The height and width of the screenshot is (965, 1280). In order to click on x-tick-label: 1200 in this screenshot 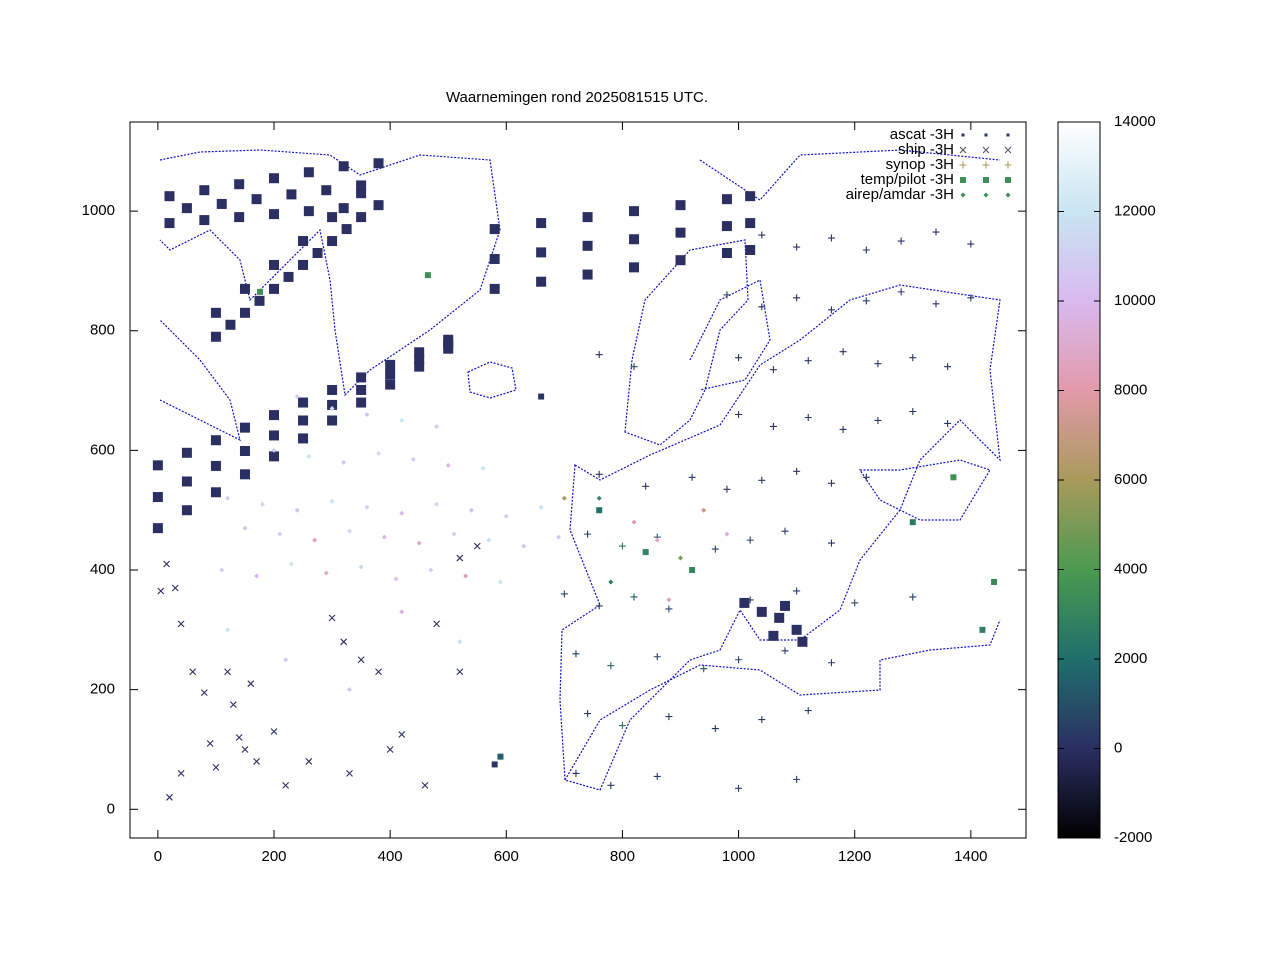, I will do `click(854, 856)`.